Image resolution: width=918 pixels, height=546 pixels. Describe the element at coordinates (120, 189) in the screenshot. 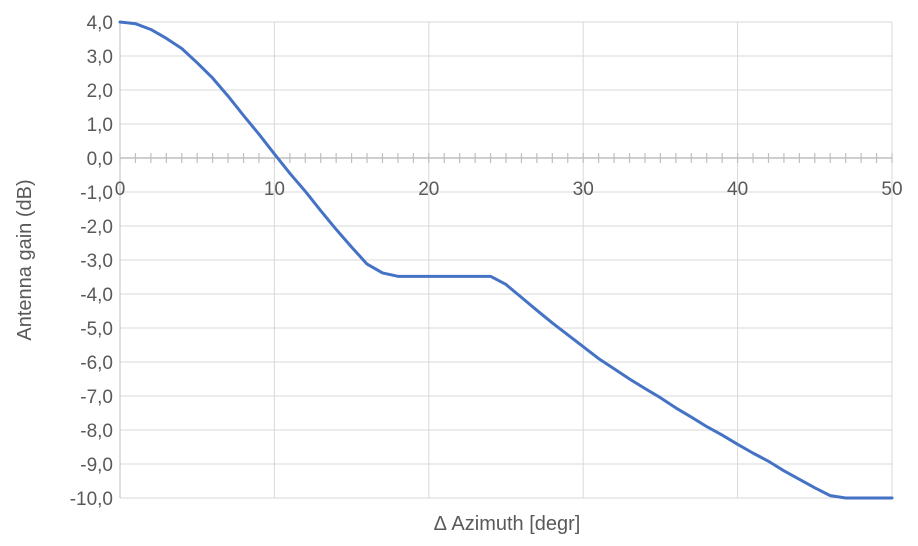

I see `x-tick-label: 0` at that location.